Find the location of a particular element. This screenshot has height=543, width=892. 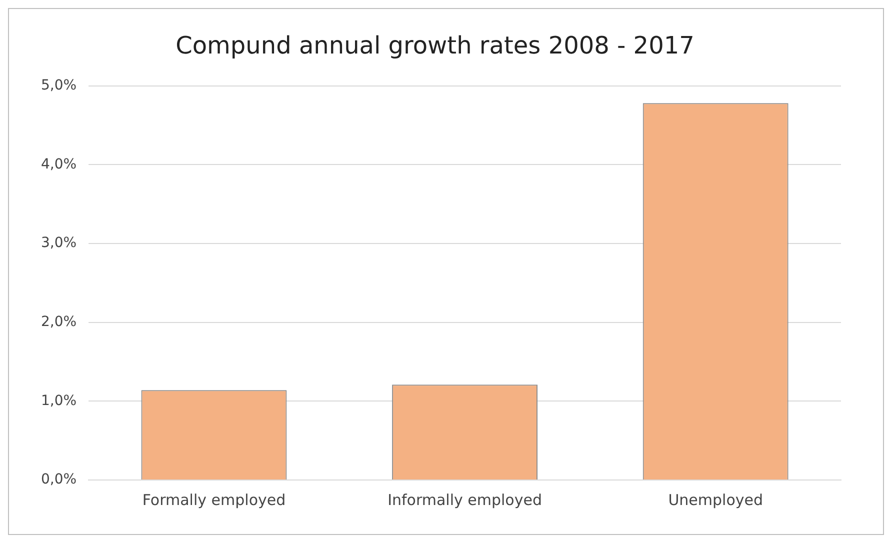

x-tick-label: Formally employed is located at coordinates (214, 499).